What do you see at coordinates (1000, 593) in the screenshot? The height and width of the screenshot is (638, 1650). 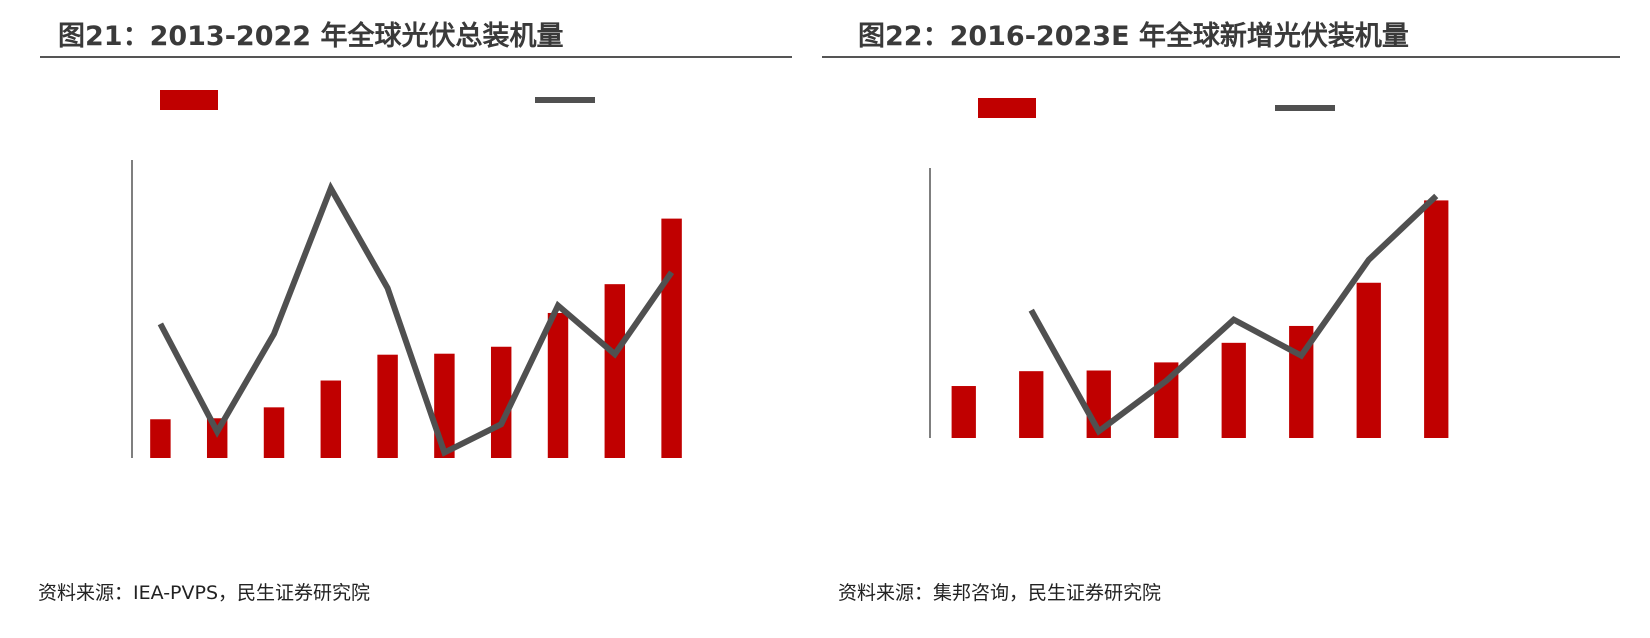 I see `source-note-2: 资料来源：集邦咨询，民生证券研究院` at bounding box center [1000, 593].